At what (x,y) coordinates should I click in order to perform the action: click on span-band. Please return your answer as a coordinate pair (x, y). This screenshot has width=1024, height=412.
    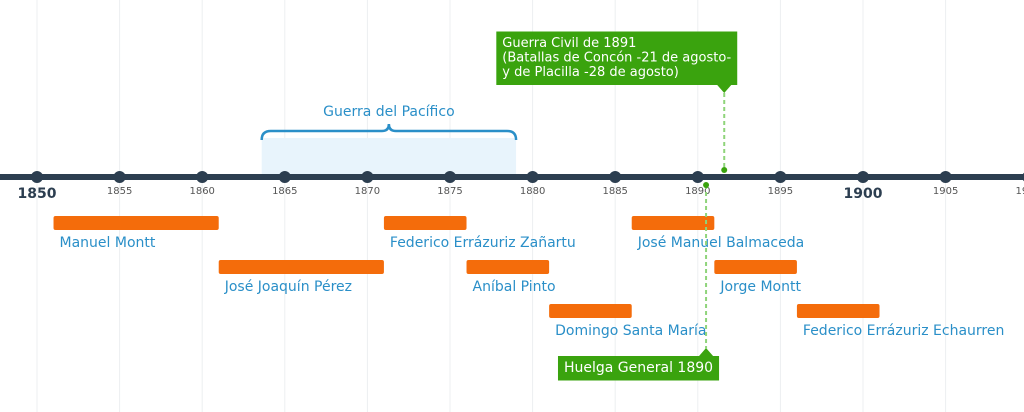
    Looking at the image, I should click on (389, 157).